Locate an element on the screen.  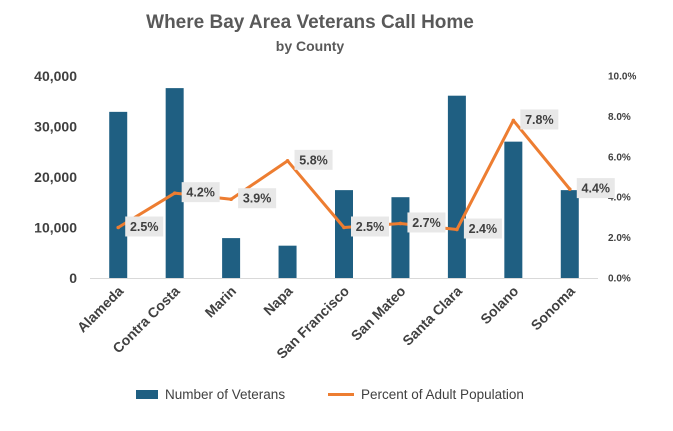
data-label-marin: 3.9% is located at coordinates (257, 199).